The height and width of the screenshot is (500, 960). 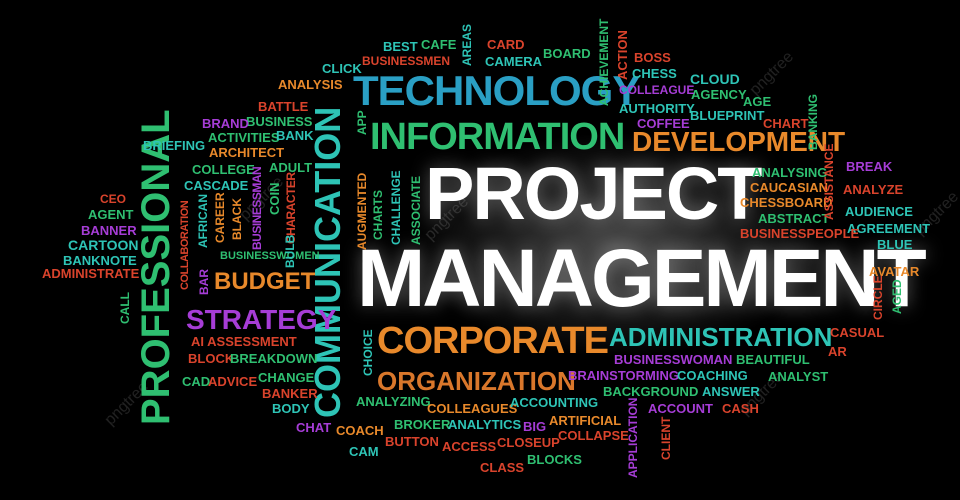 What do you see at coordinates (663, 123) in the screenshot?
I see `word-coffee: COFFEE` at bounding box center [663, 123].